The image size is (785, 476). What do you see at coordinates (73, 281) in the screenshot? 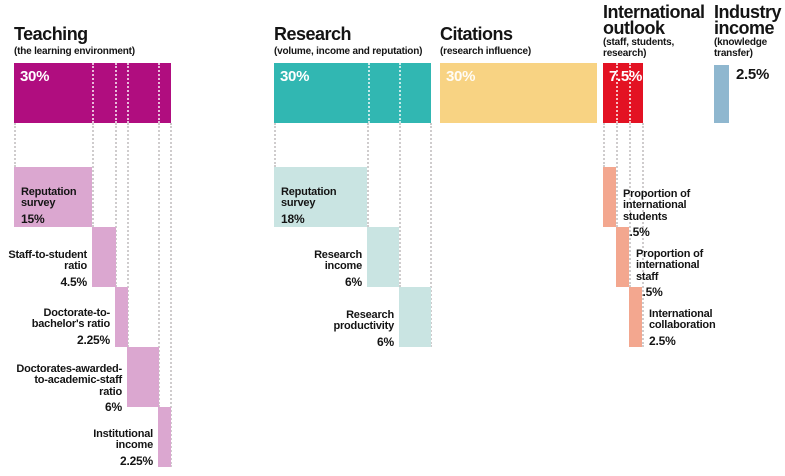
I see `component-weight: 4.5%` at bounding box center [73, 281].